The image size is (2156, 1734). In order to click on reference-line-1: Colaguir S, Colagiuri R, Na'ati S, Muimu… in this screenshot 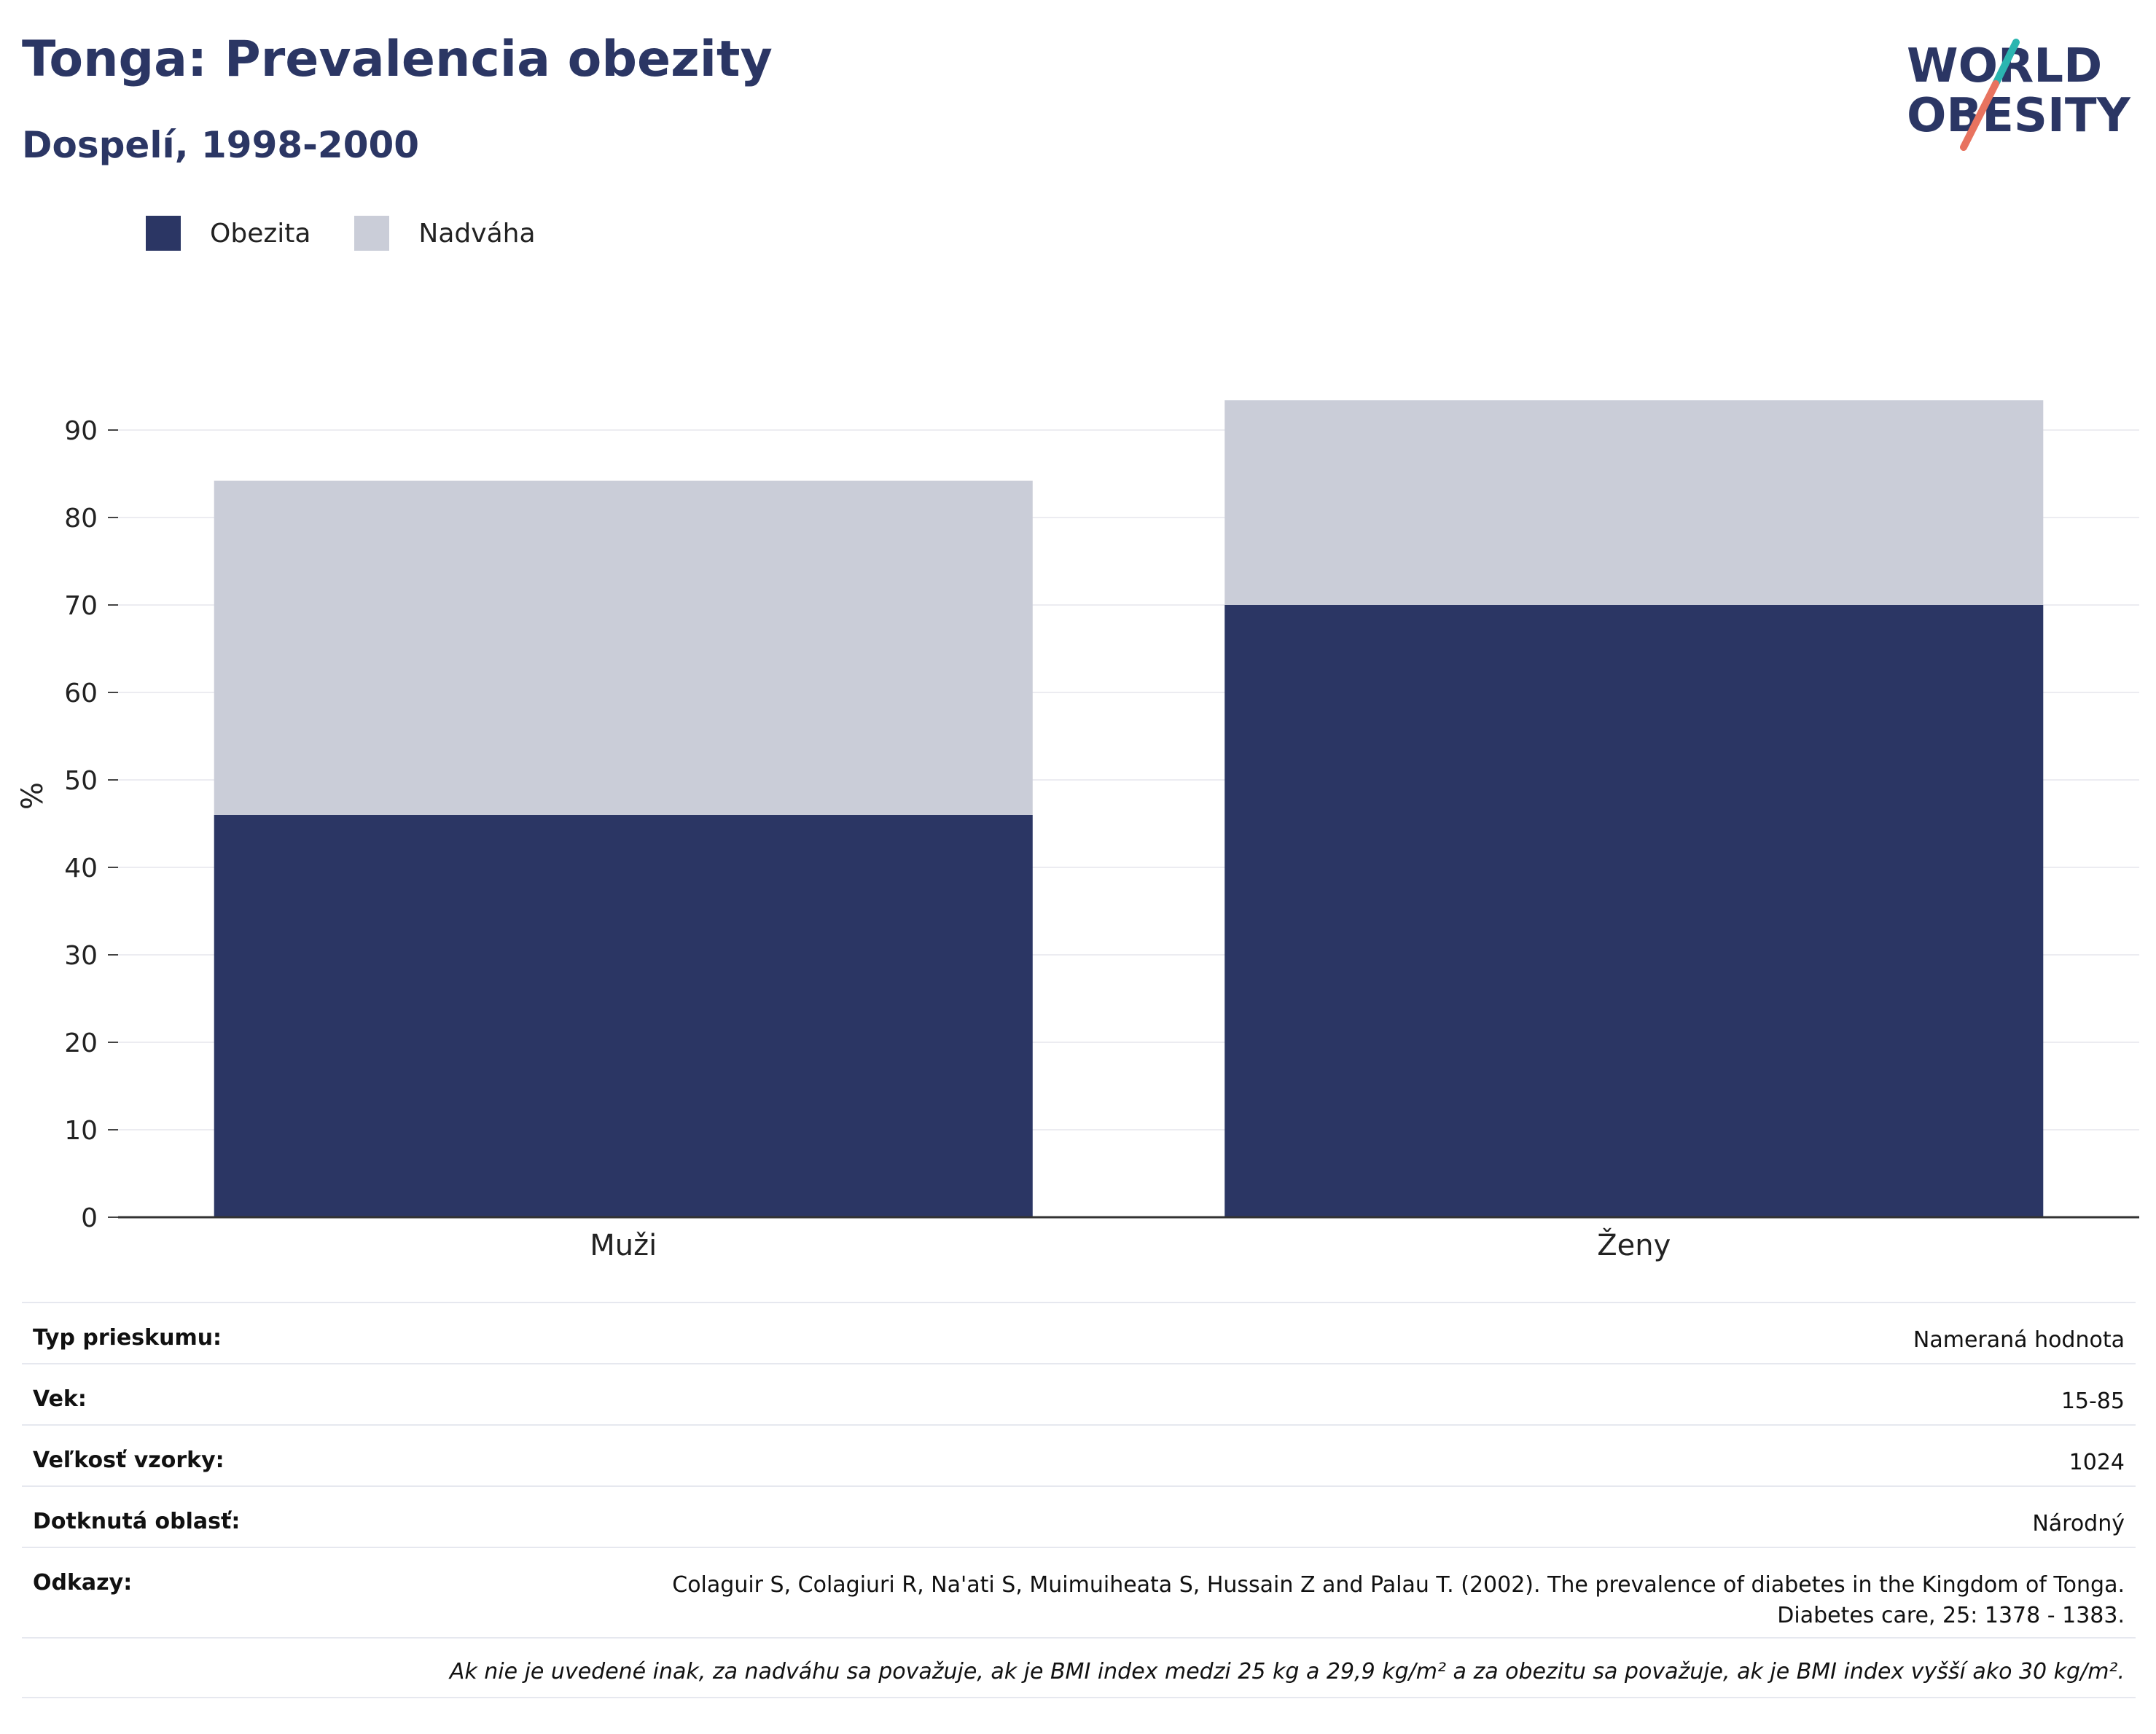, I will do `click(1399, 1585)`.